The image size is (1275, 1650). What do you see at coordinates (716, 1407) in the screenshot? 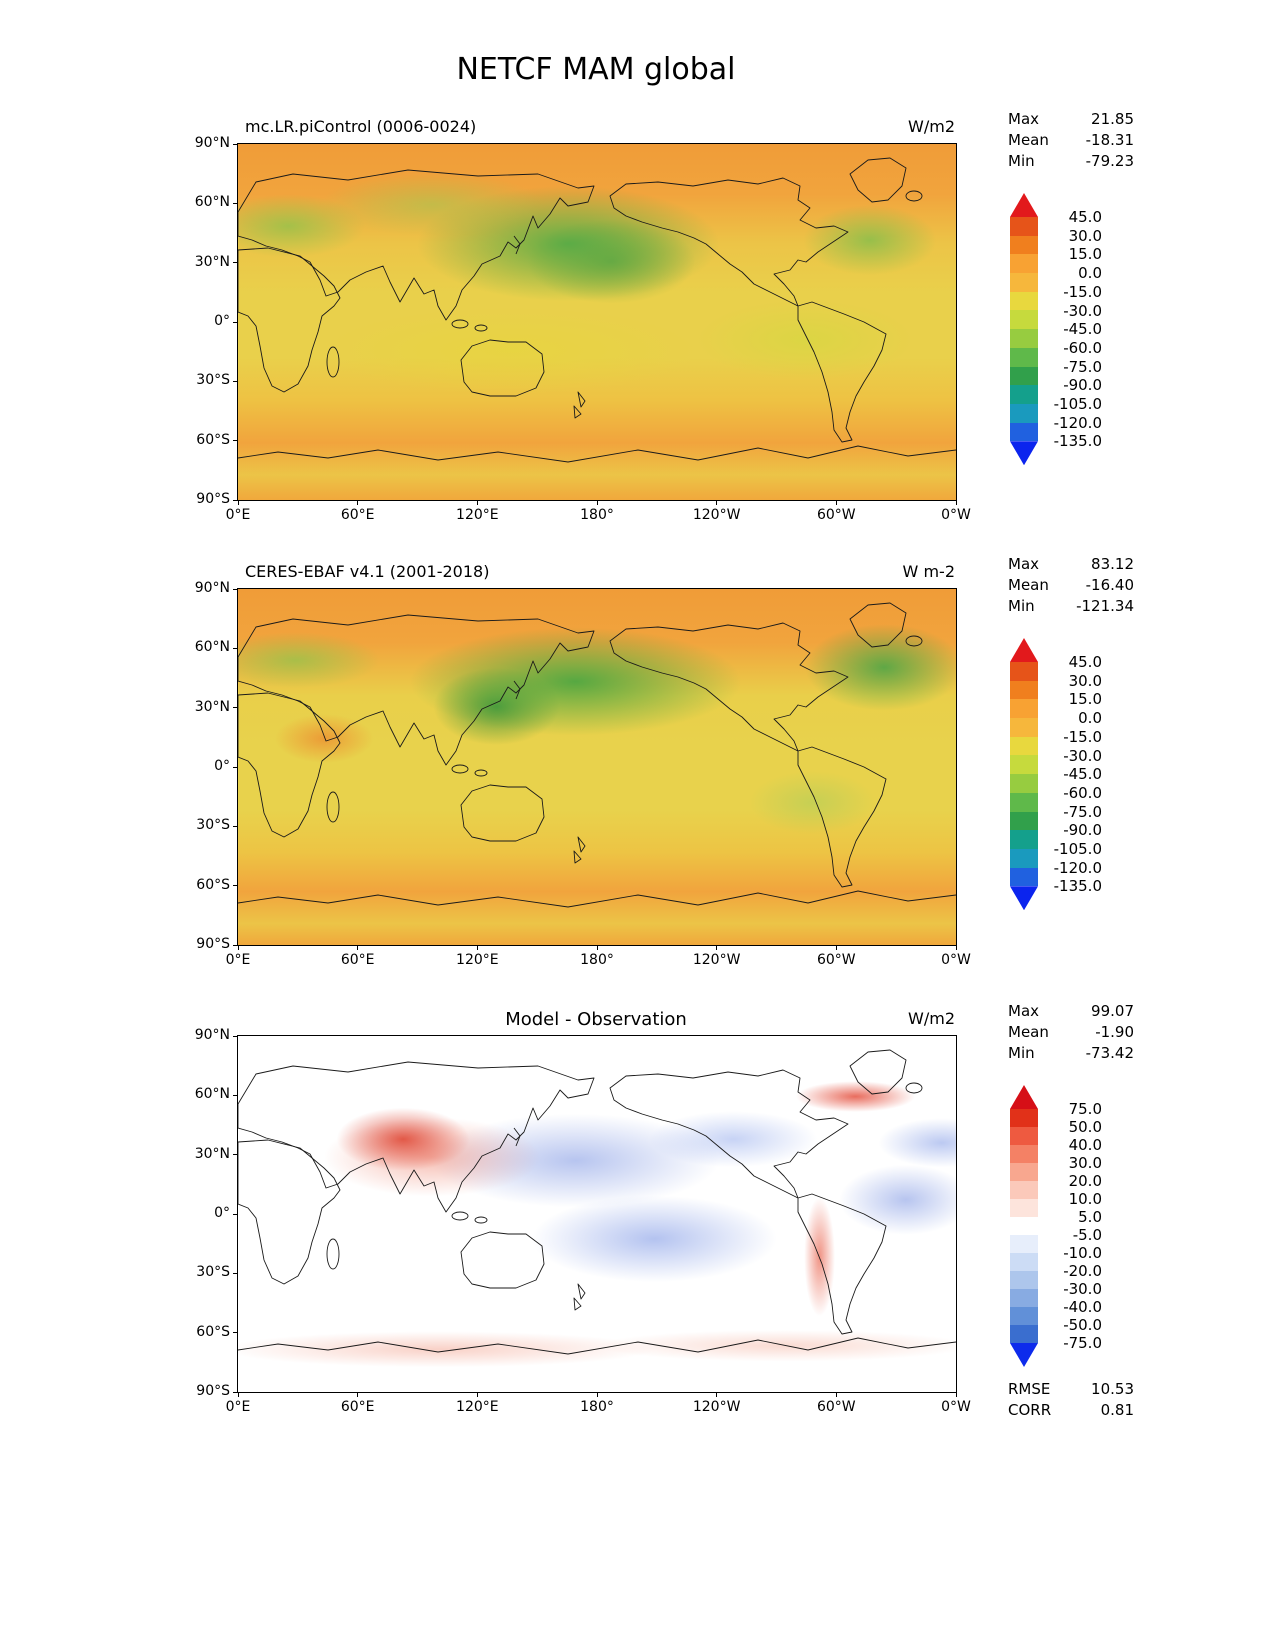
I see `x-tick-label: 120°W` at bounding box center [716, 1407].